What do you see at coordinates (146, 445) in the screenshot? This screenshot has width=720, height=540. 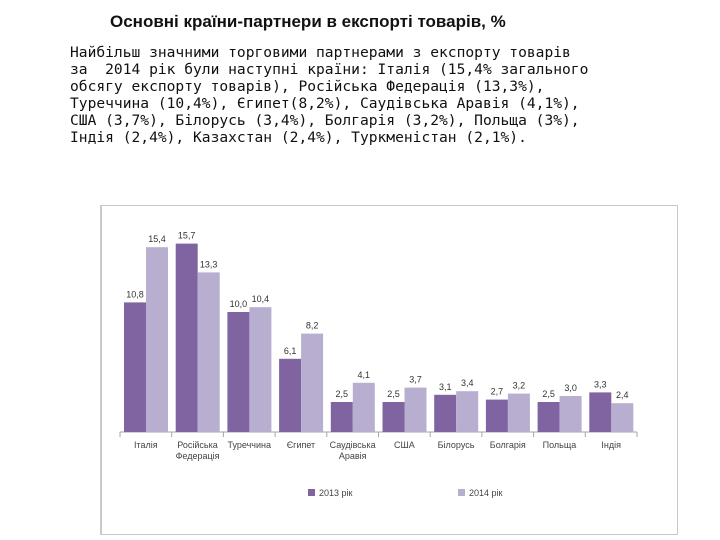 I see `x-tick-label: Італія` at bounding box center [146, 445].